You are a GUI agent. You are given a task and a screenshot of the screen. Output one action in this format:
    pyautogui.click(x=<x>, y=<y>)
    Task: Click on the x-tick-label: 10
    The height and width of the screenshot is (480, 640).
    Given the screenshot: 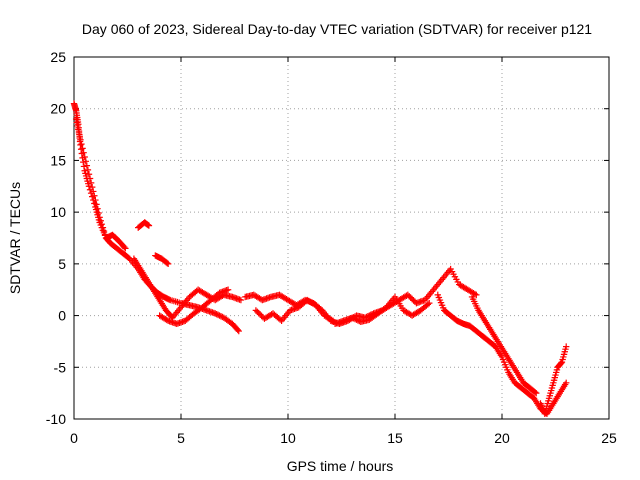 What is the action you would take?
    pyautogui.click(x=288, y=438)
    